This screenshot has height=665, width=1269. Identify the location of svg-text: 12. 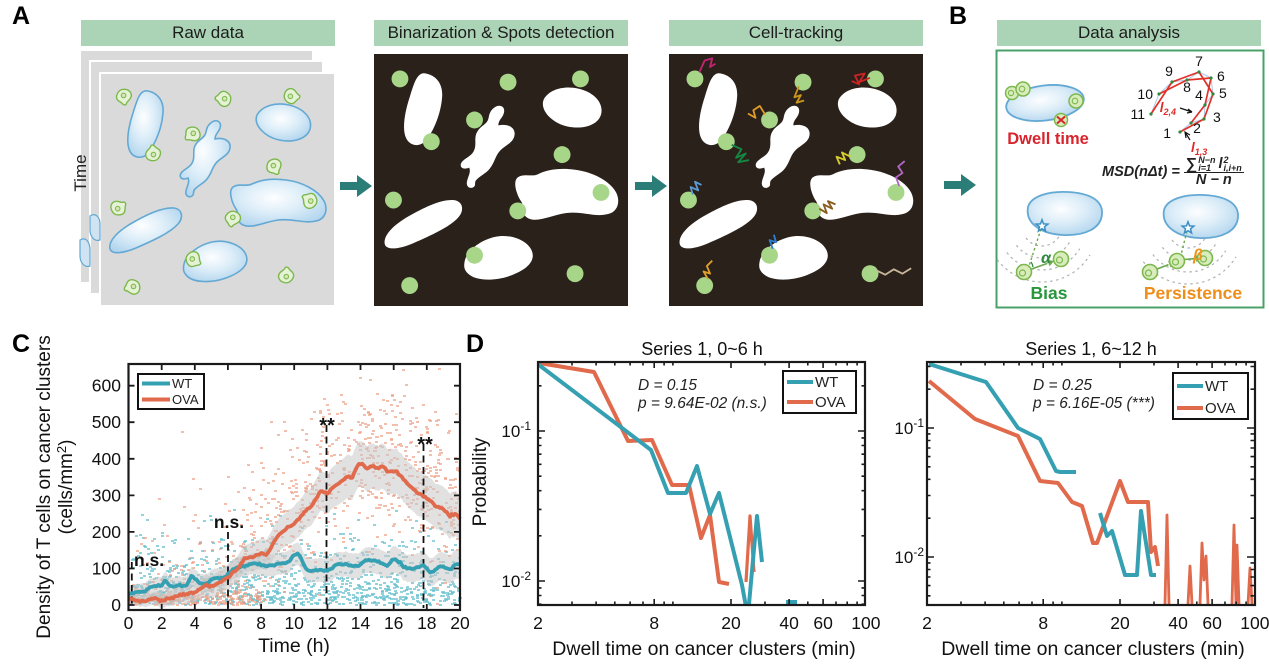
(327, 623).